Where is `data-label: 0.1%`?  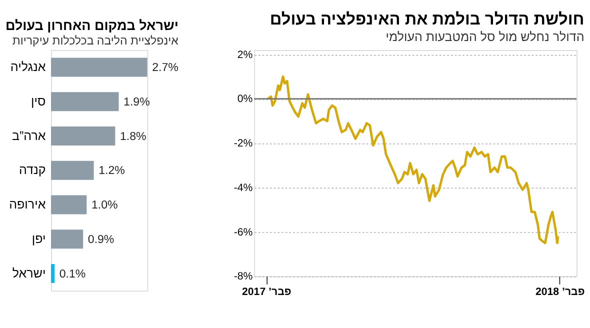 data-label: 0.1% is located at coordinates (72, 274).